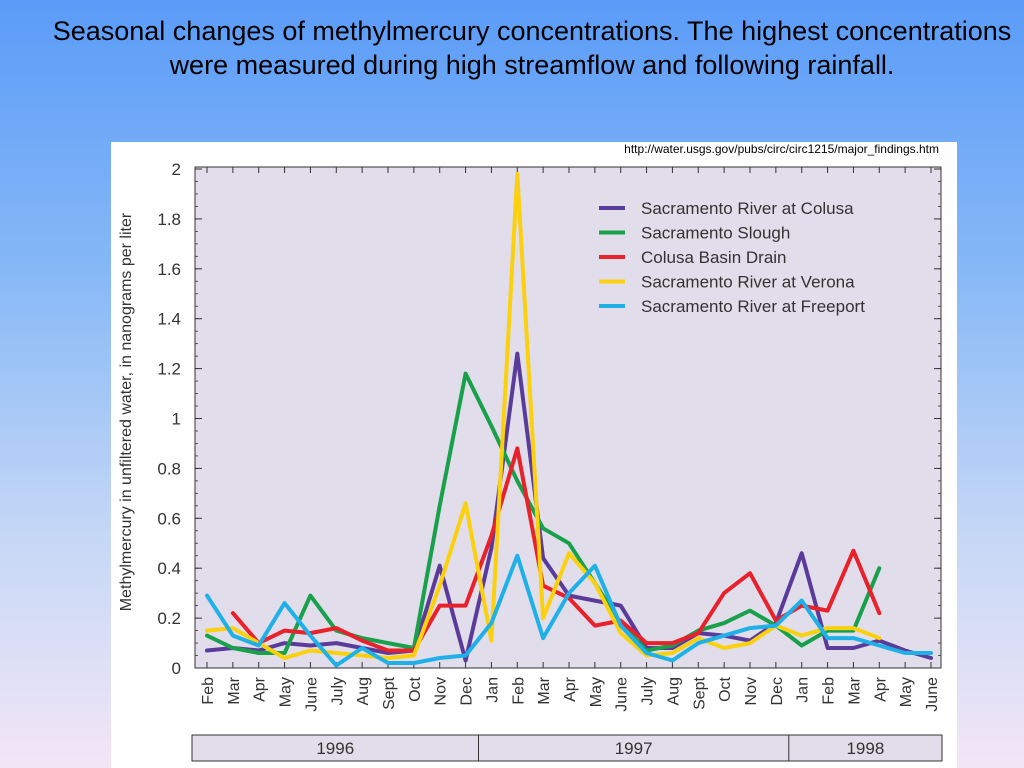 The height and width of the screenshot is (768, 1024). What do you see at coordinates (753, 306) in the screenshot?
I see `legend-label: Sacramento River at Freeport` at bounding box center [753, 306].